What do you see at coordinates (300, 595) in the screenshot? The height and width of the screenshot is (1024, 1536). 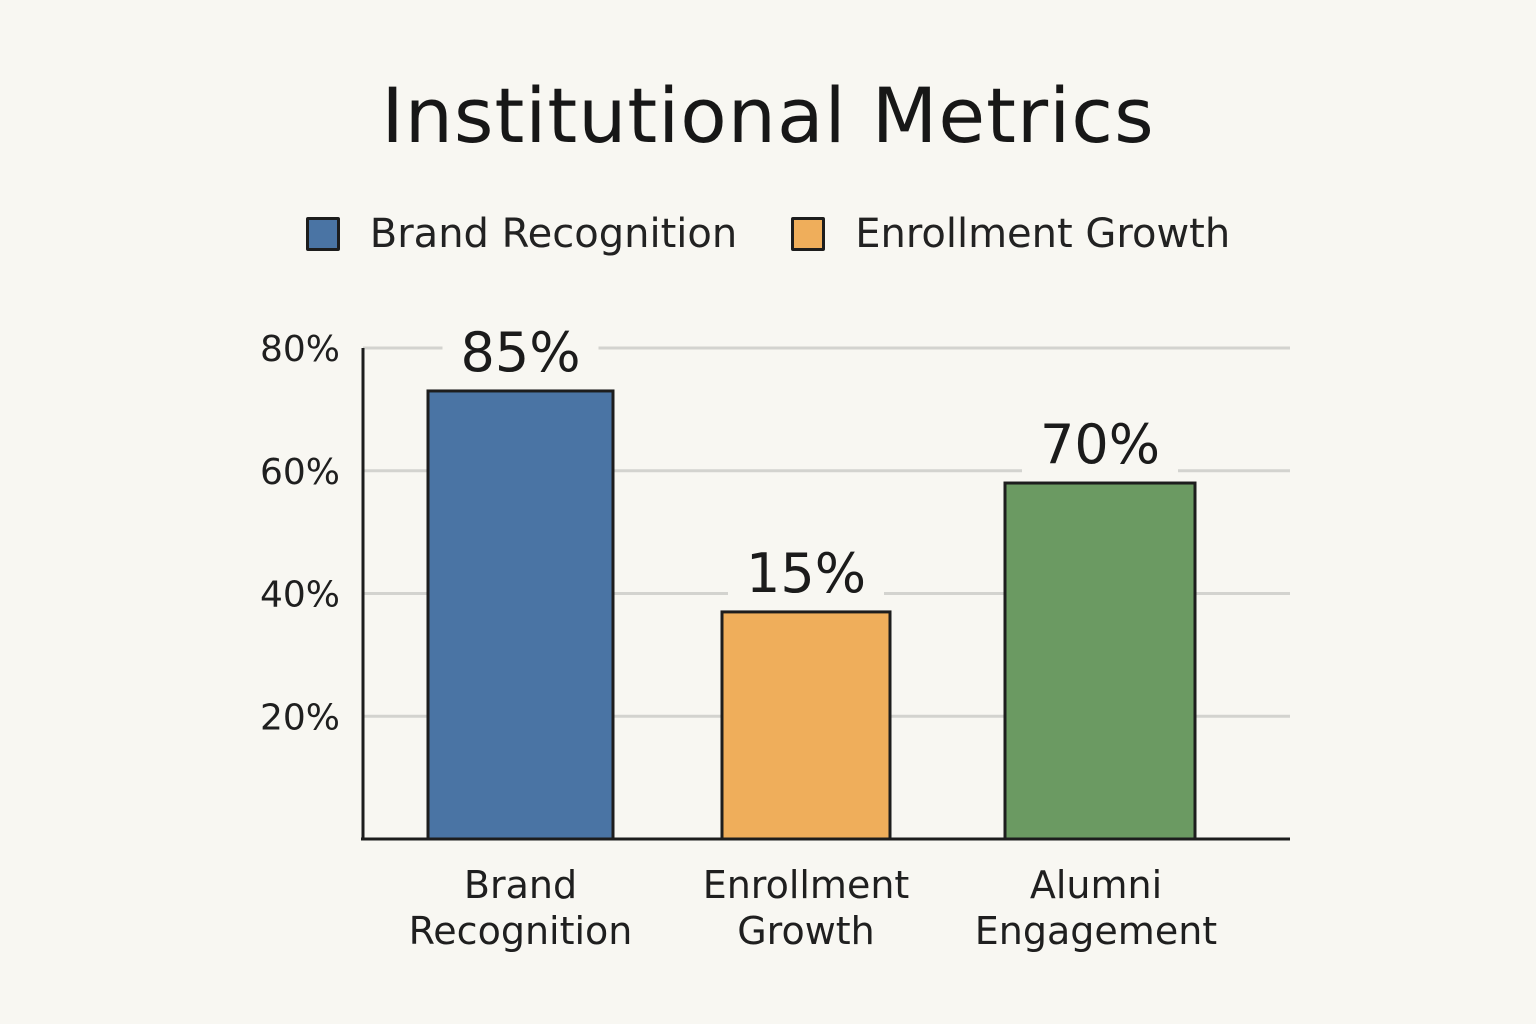 I see `y-tick-label-40: 40%` at bounding box center [300, 595].